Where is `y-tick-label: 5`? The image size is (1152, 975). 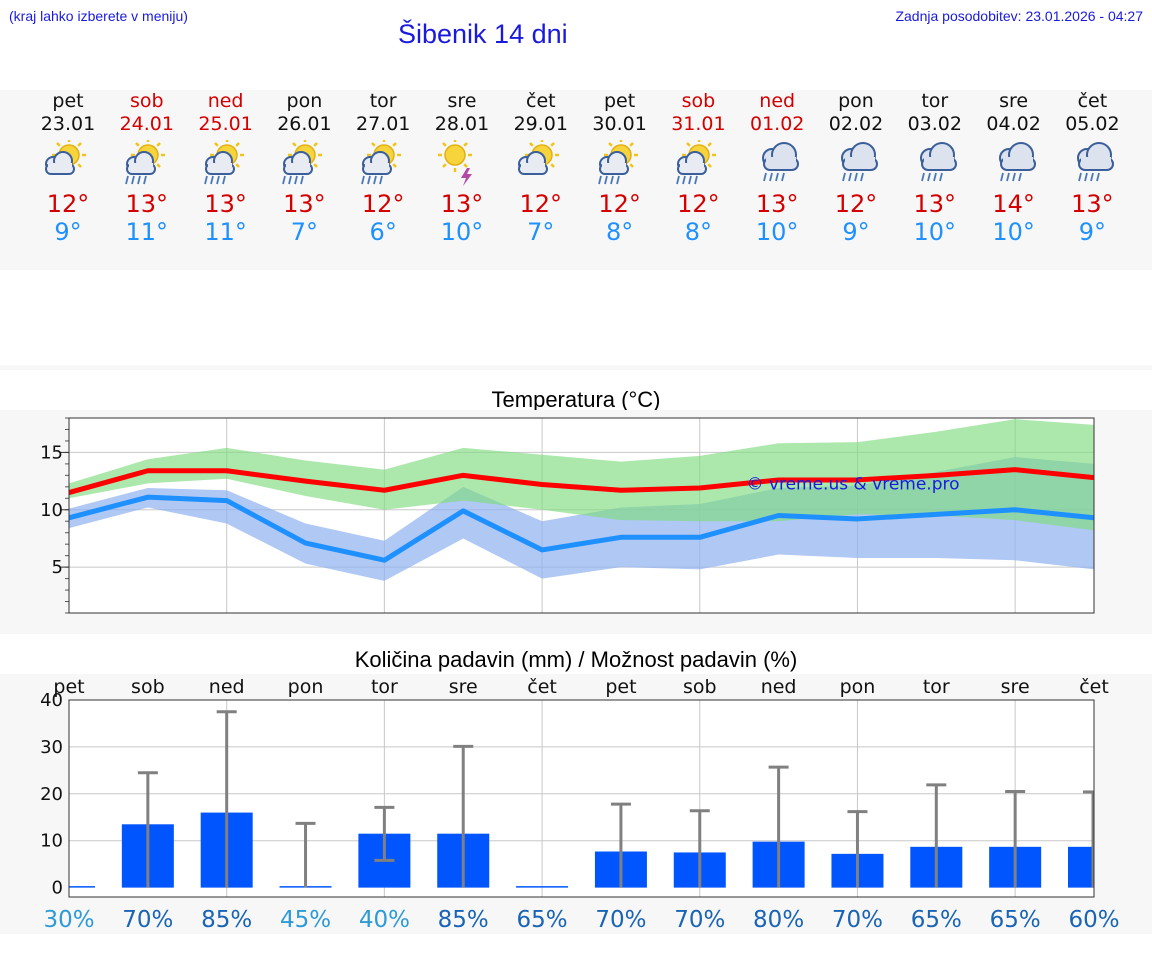
y-tick-label: 5 is located at coordinates (57, 567).